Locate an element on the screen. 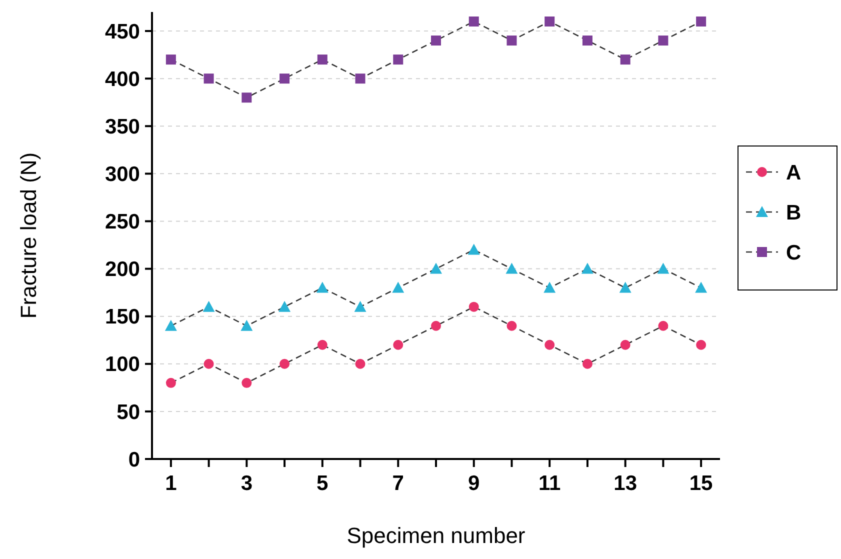 The image size is (841, 559). x-axis-title: Specimen number is located at coordinates (436, 535).